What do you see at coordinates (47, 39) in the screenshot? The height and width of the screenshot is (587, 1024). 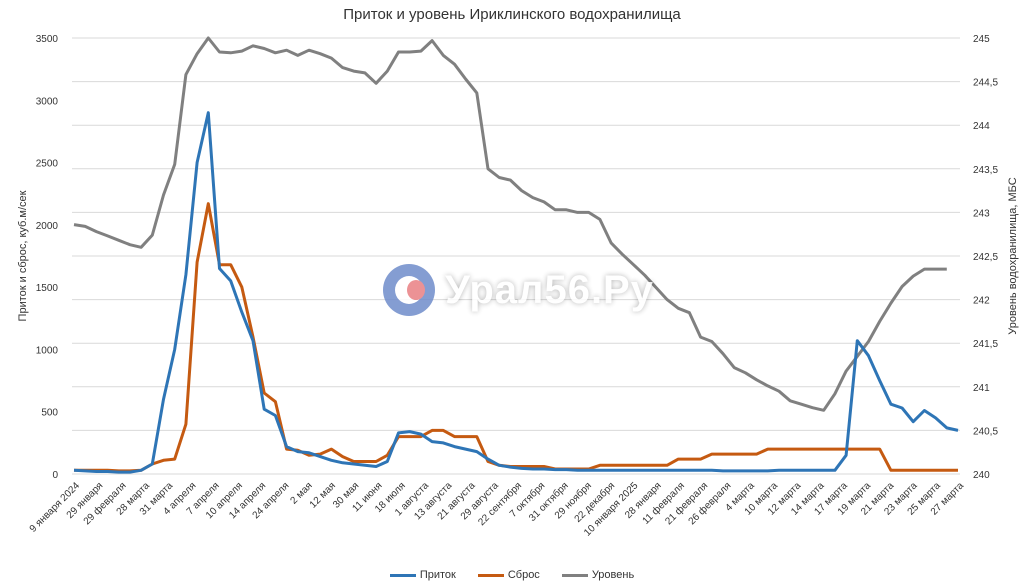 I see `left-tick-label: 3500` at bounding box center [47, 39].